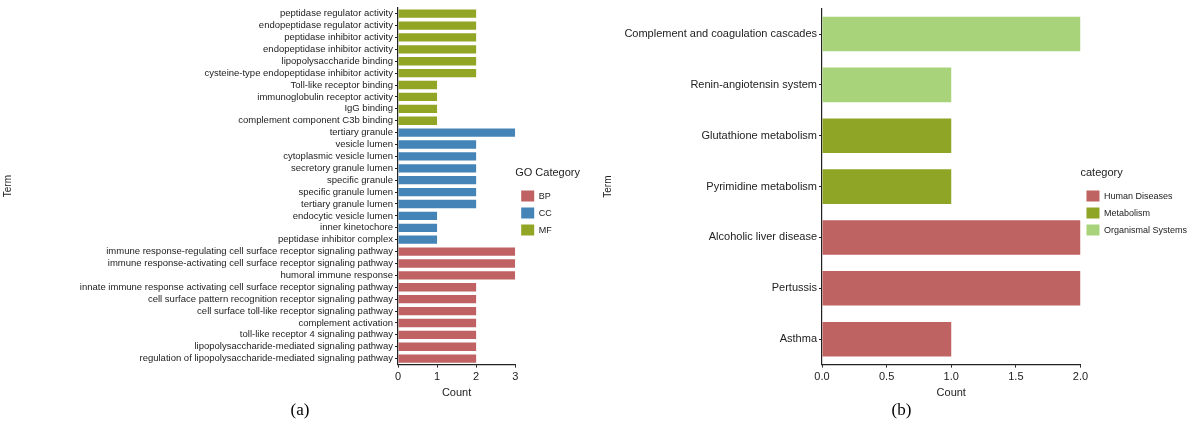 The image size is (1203, 432). What do you see at coordinates (339, 37) in the screenshot?
I see `y-tick-label: peptidase inhibitor activity` at bounding box center [339, 37].